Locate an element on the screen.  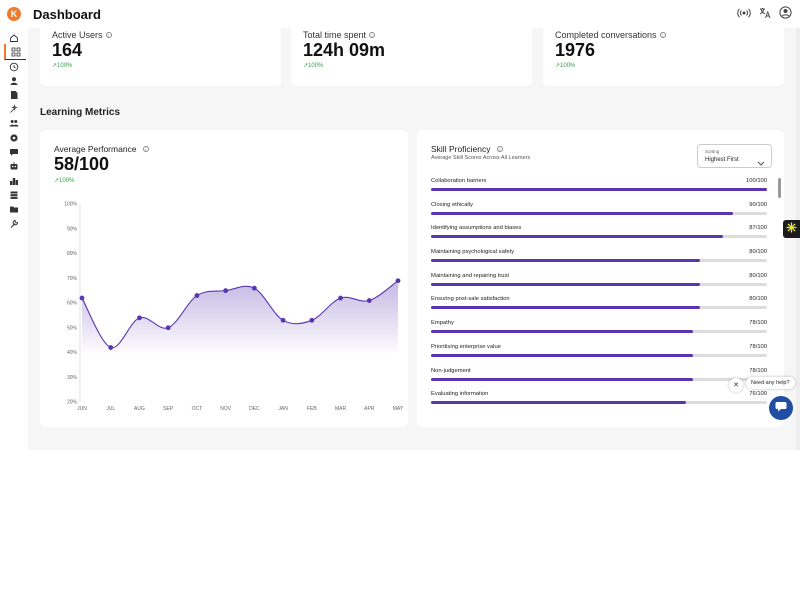
skill-score: 90/100 is located at coordinates (758, 204).